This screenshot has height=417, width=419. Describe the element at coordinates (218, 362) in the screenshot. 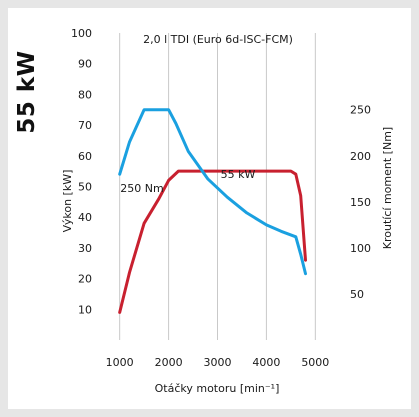

I see `x-tick-label-2: 3000` at that location.